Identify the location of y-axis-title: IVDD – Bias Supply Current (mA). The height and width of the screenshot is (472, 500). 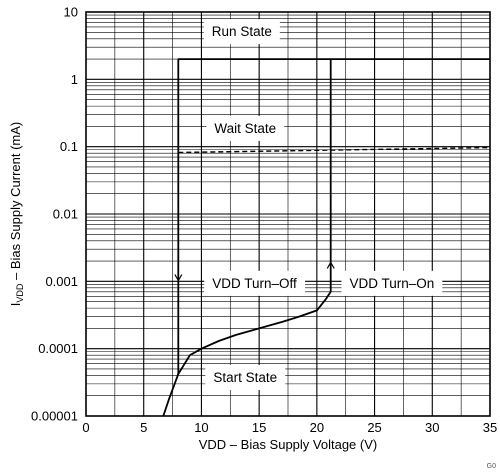
(16, 214).